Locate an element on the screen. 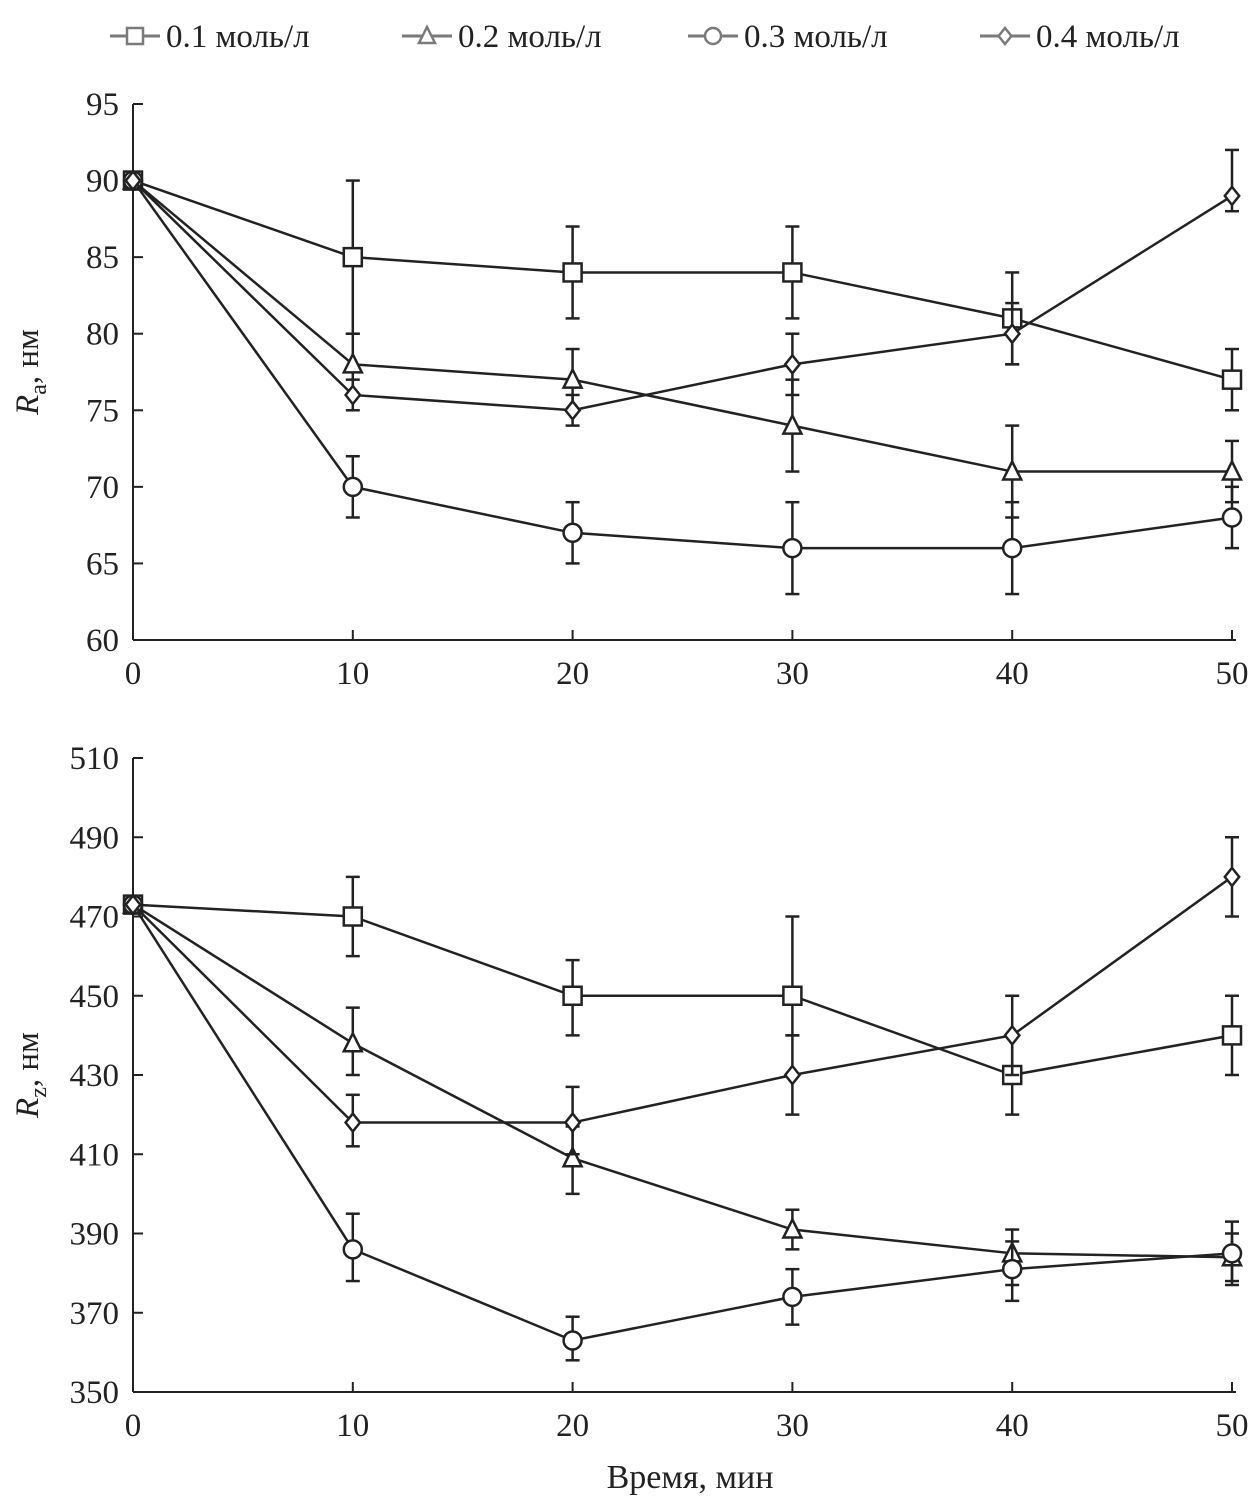 The width and height of the screenshot is (1256, 1502). y-tick-label: 350 is located at coordinates (95, 1393).